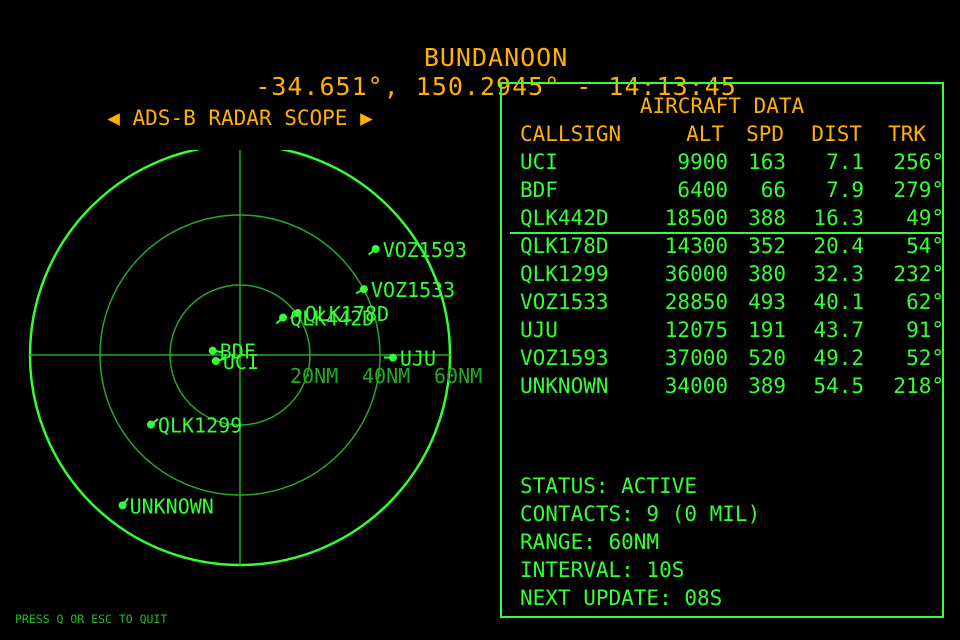 This screenshot has width=960, height=640. What do you see at coordinates (496, 57) in the screenshot?
I see `header-location: BUNDANOON` at bounding box center [496, 57].